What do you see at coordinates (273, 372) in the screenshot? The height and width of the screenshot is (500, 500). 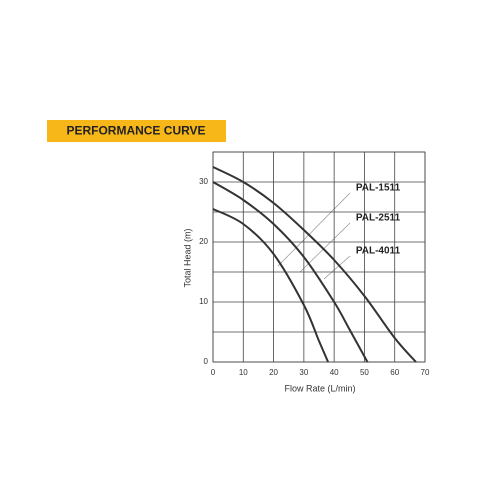 I see `x-tick-label: 20` at bounding box center [273, 372].